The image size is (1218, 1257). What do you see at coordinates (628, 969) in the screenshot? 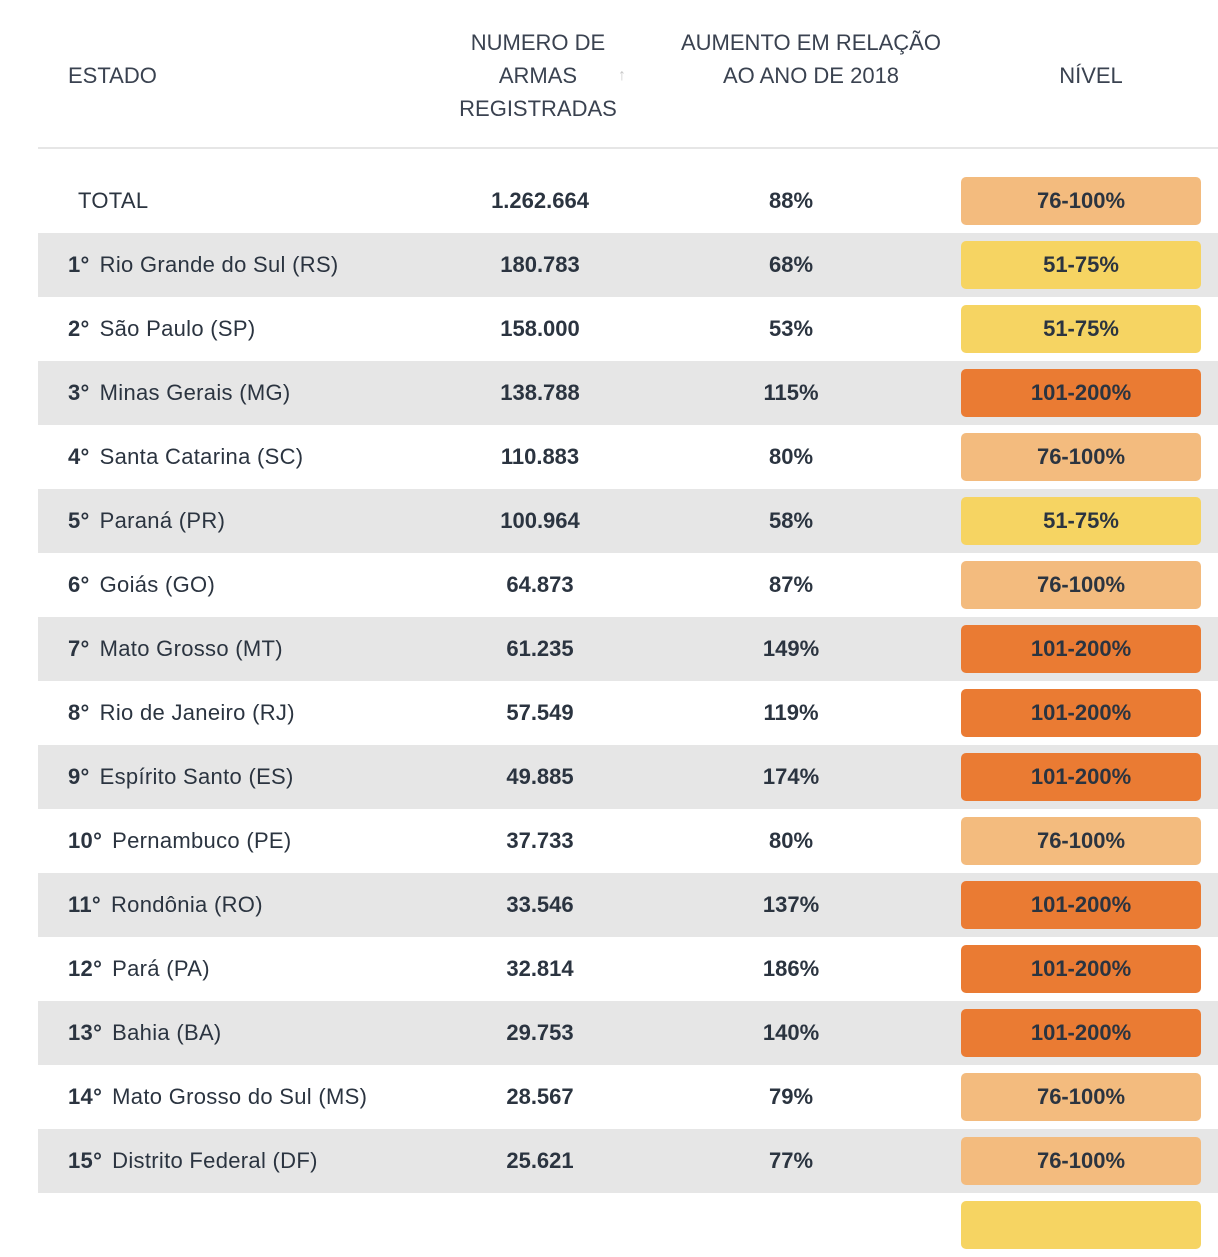
I see `table-row: 12° Pará (PA) 32.814 186% 101-200%` at bounding box center [628, 969].